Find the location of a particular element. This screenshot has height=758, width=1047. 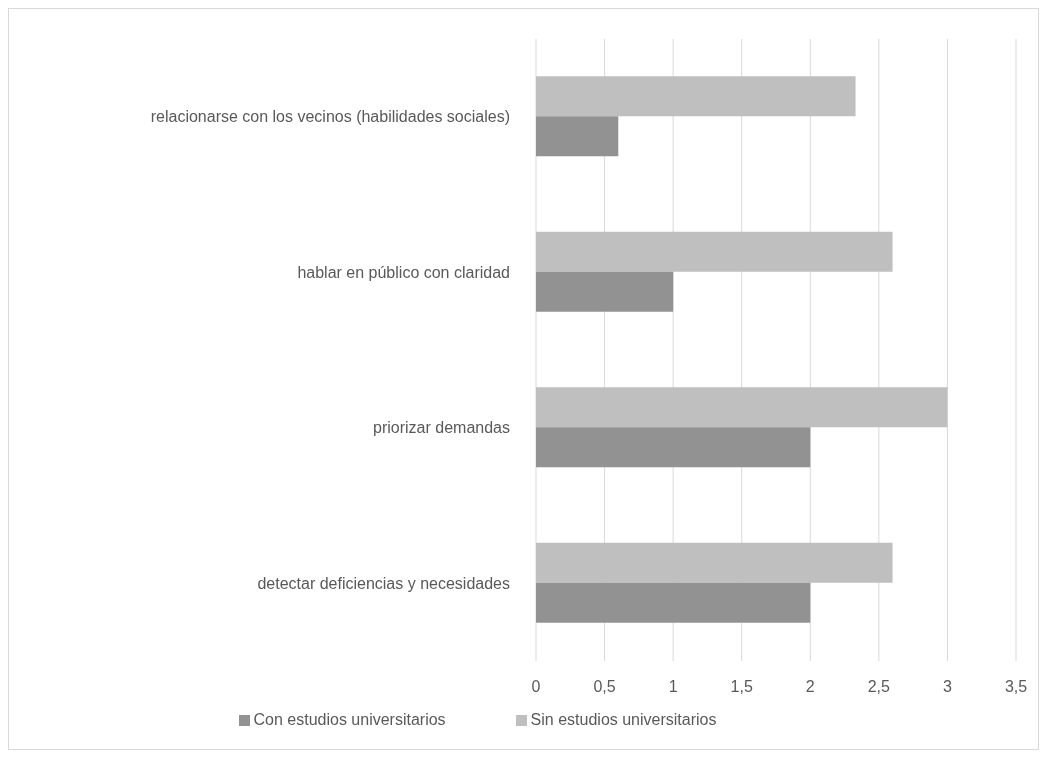

y-tick-label: relacionarse con los vecinos (habilidades sociales) is located at coordinates (330, 117).